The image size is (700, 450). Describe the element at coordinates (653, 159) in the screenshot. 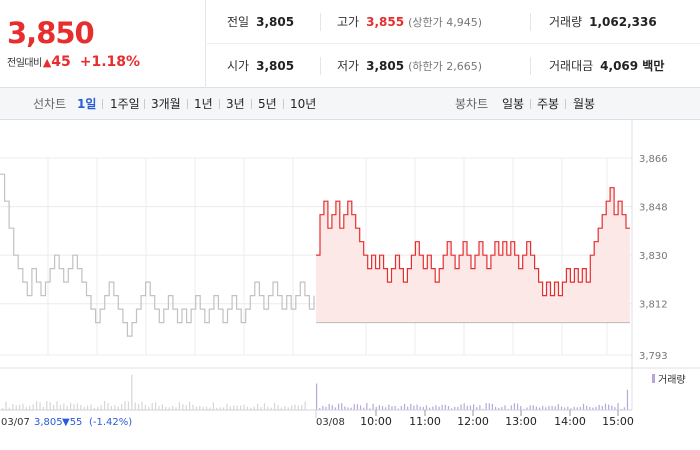

I see `y-tick-label: 3,866` at that location.